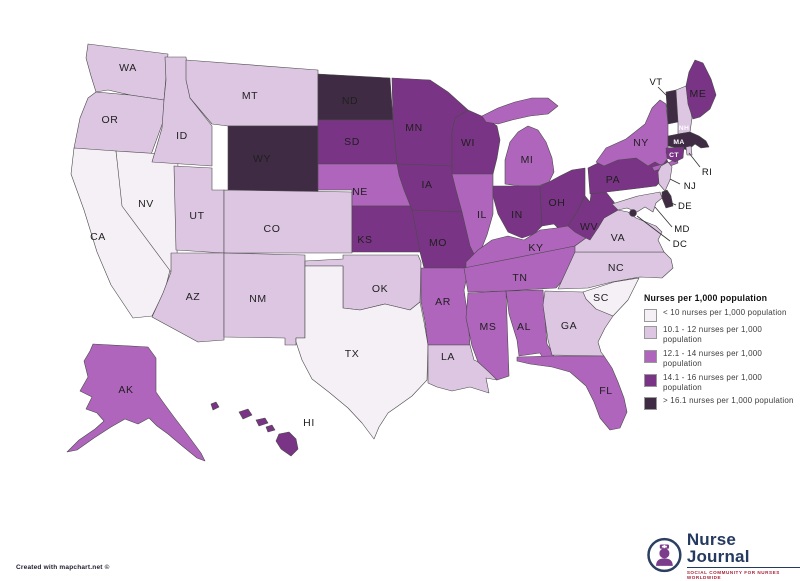 The width and height of the screenshot is (800, 581). What do you see at coordinates (682, 229) in the screenshot?
I see `state-label-md: MD` at bounding box center [682, 229].